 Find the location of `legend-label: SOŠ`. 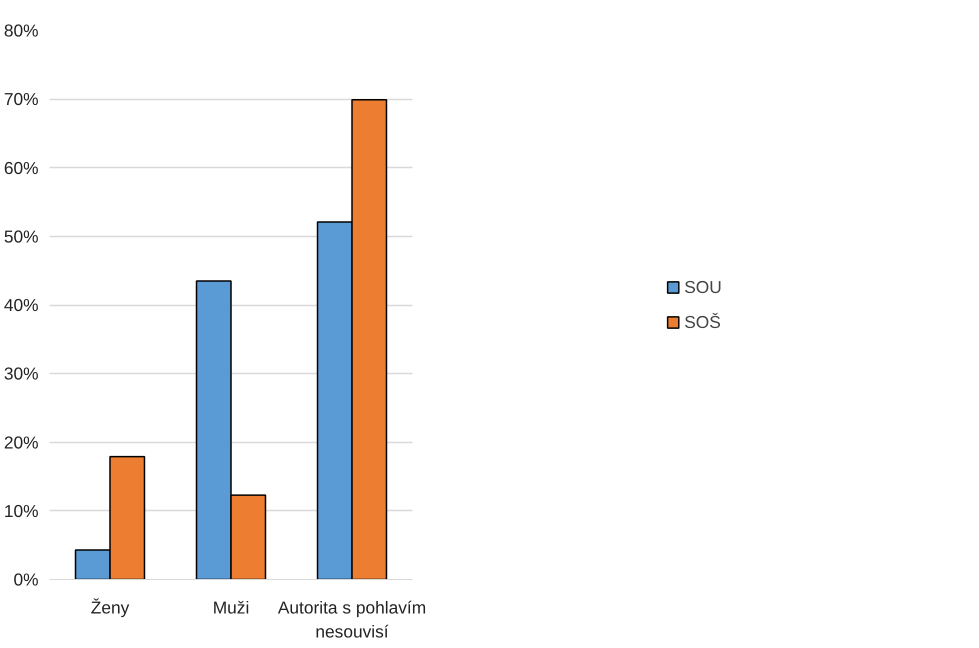

legend-label: SOŠ is located at coordinates (702, 322).